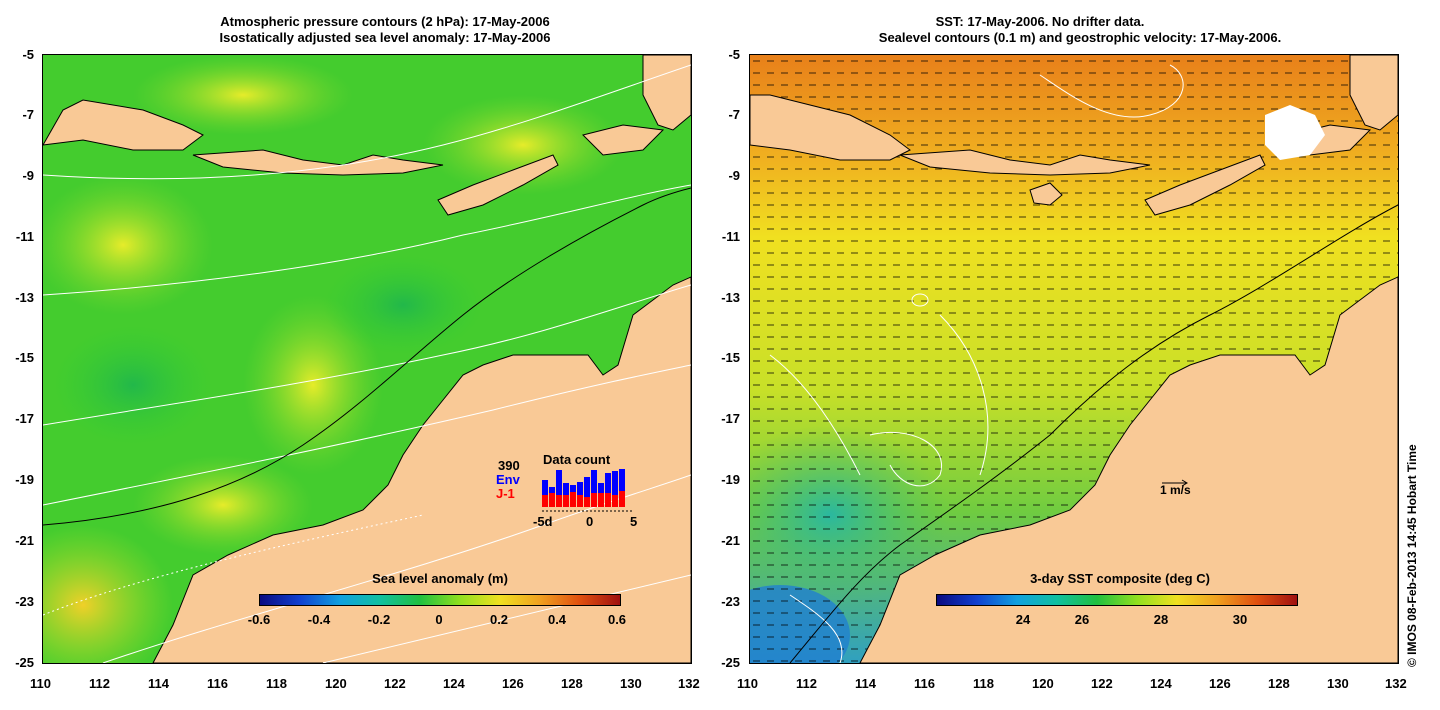 The height and width of the screenshot is (710, 1440). I want to click on left-ytick-7: -17, so click(24, 418).